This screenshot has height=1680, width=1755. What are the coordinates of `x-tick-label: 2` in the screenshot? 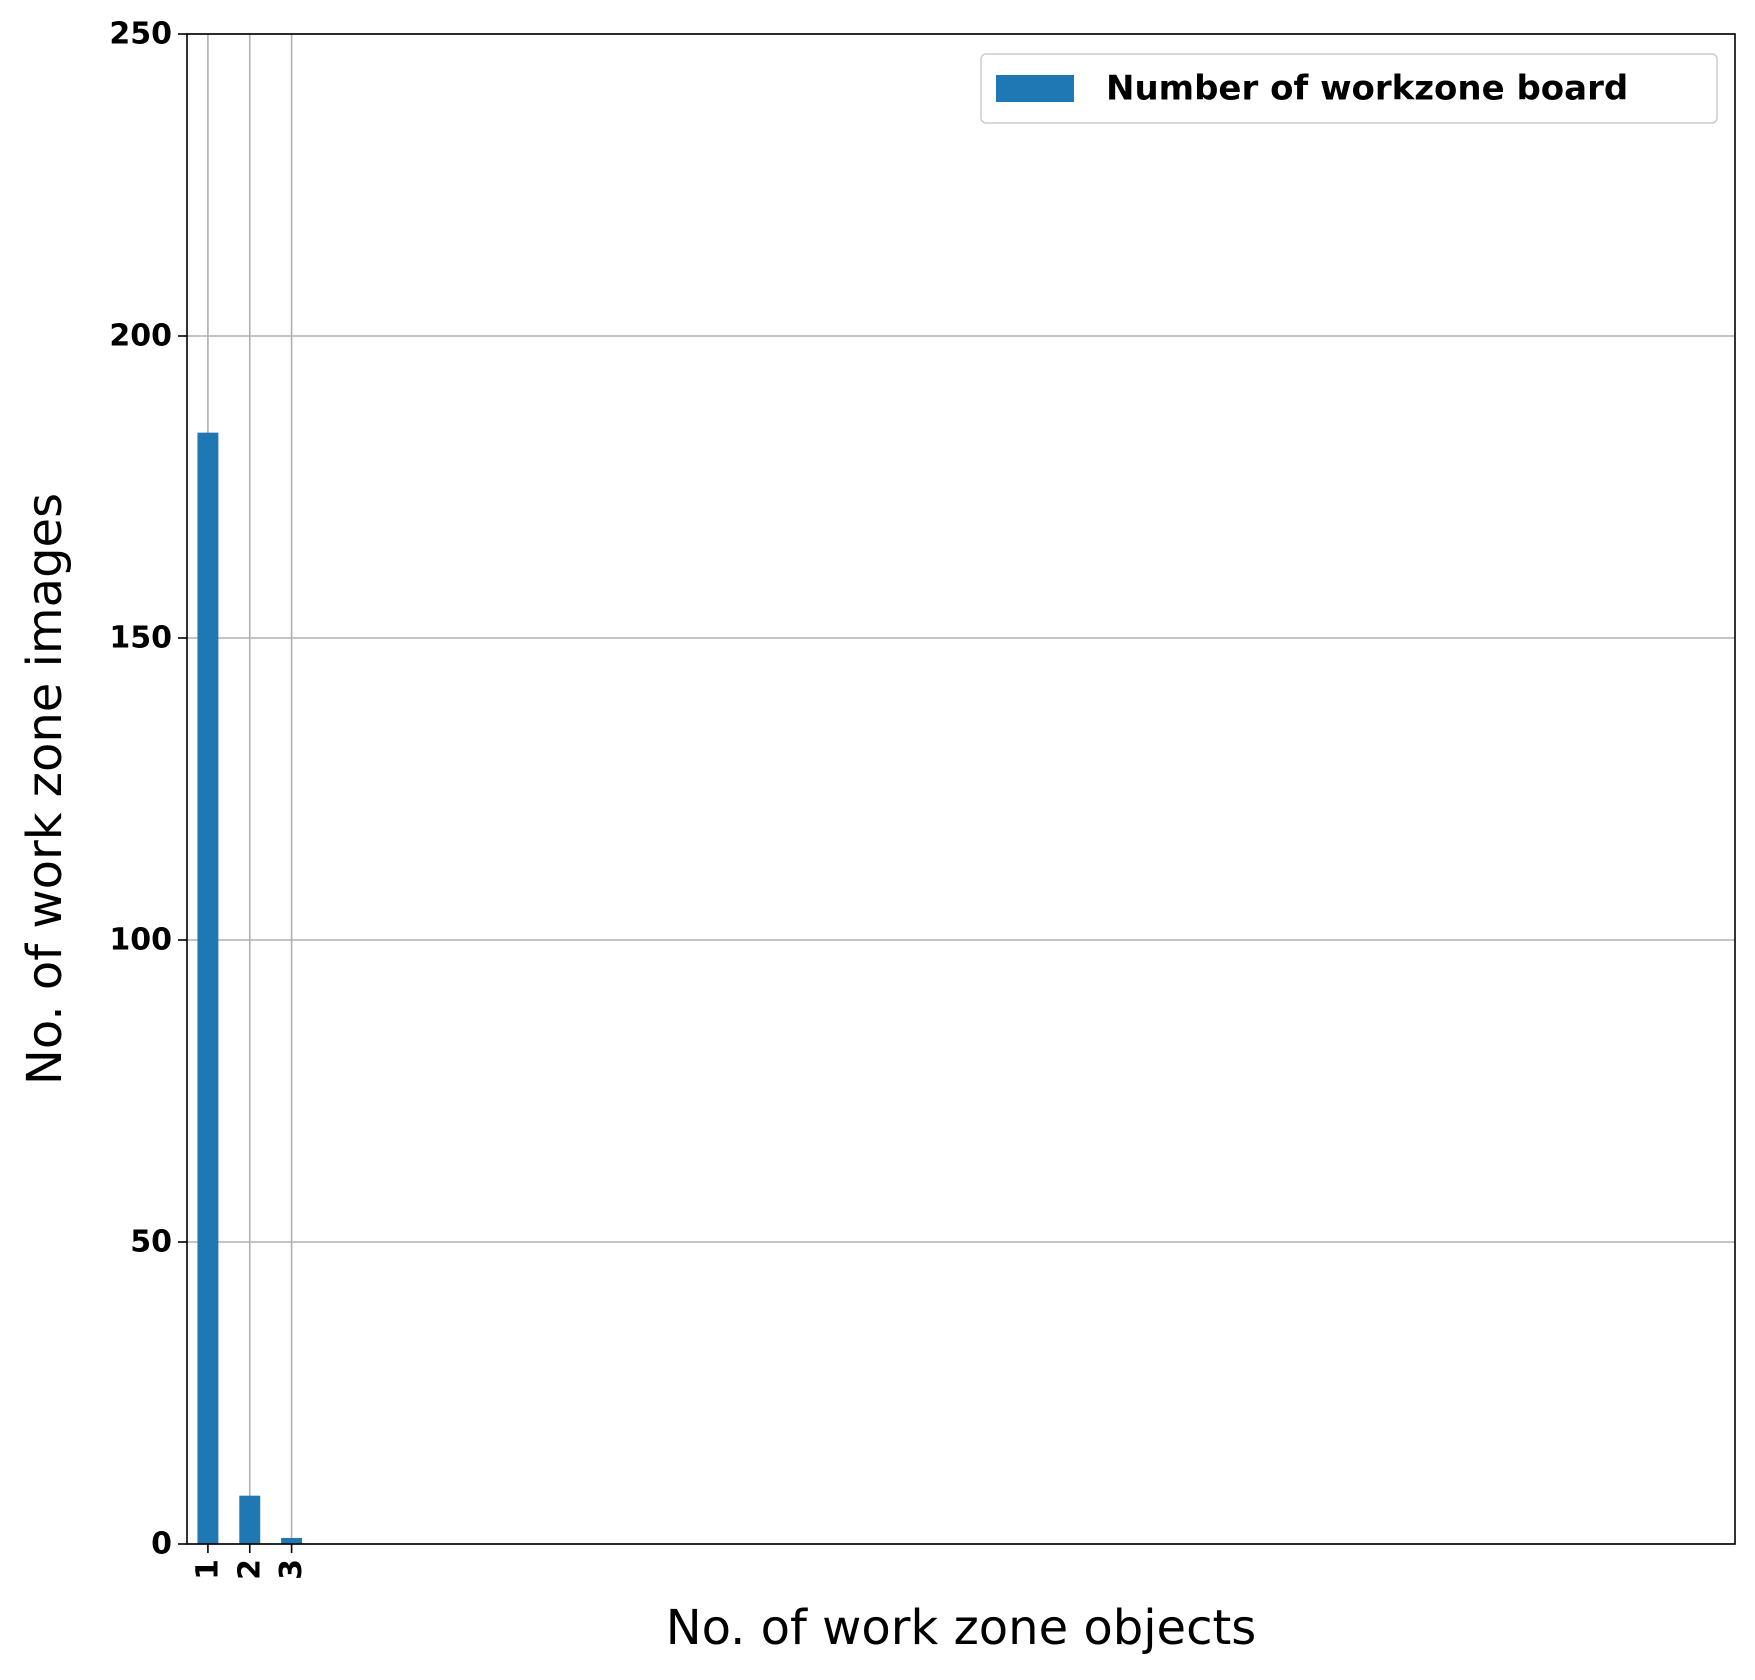 It's located at (249, 1569).